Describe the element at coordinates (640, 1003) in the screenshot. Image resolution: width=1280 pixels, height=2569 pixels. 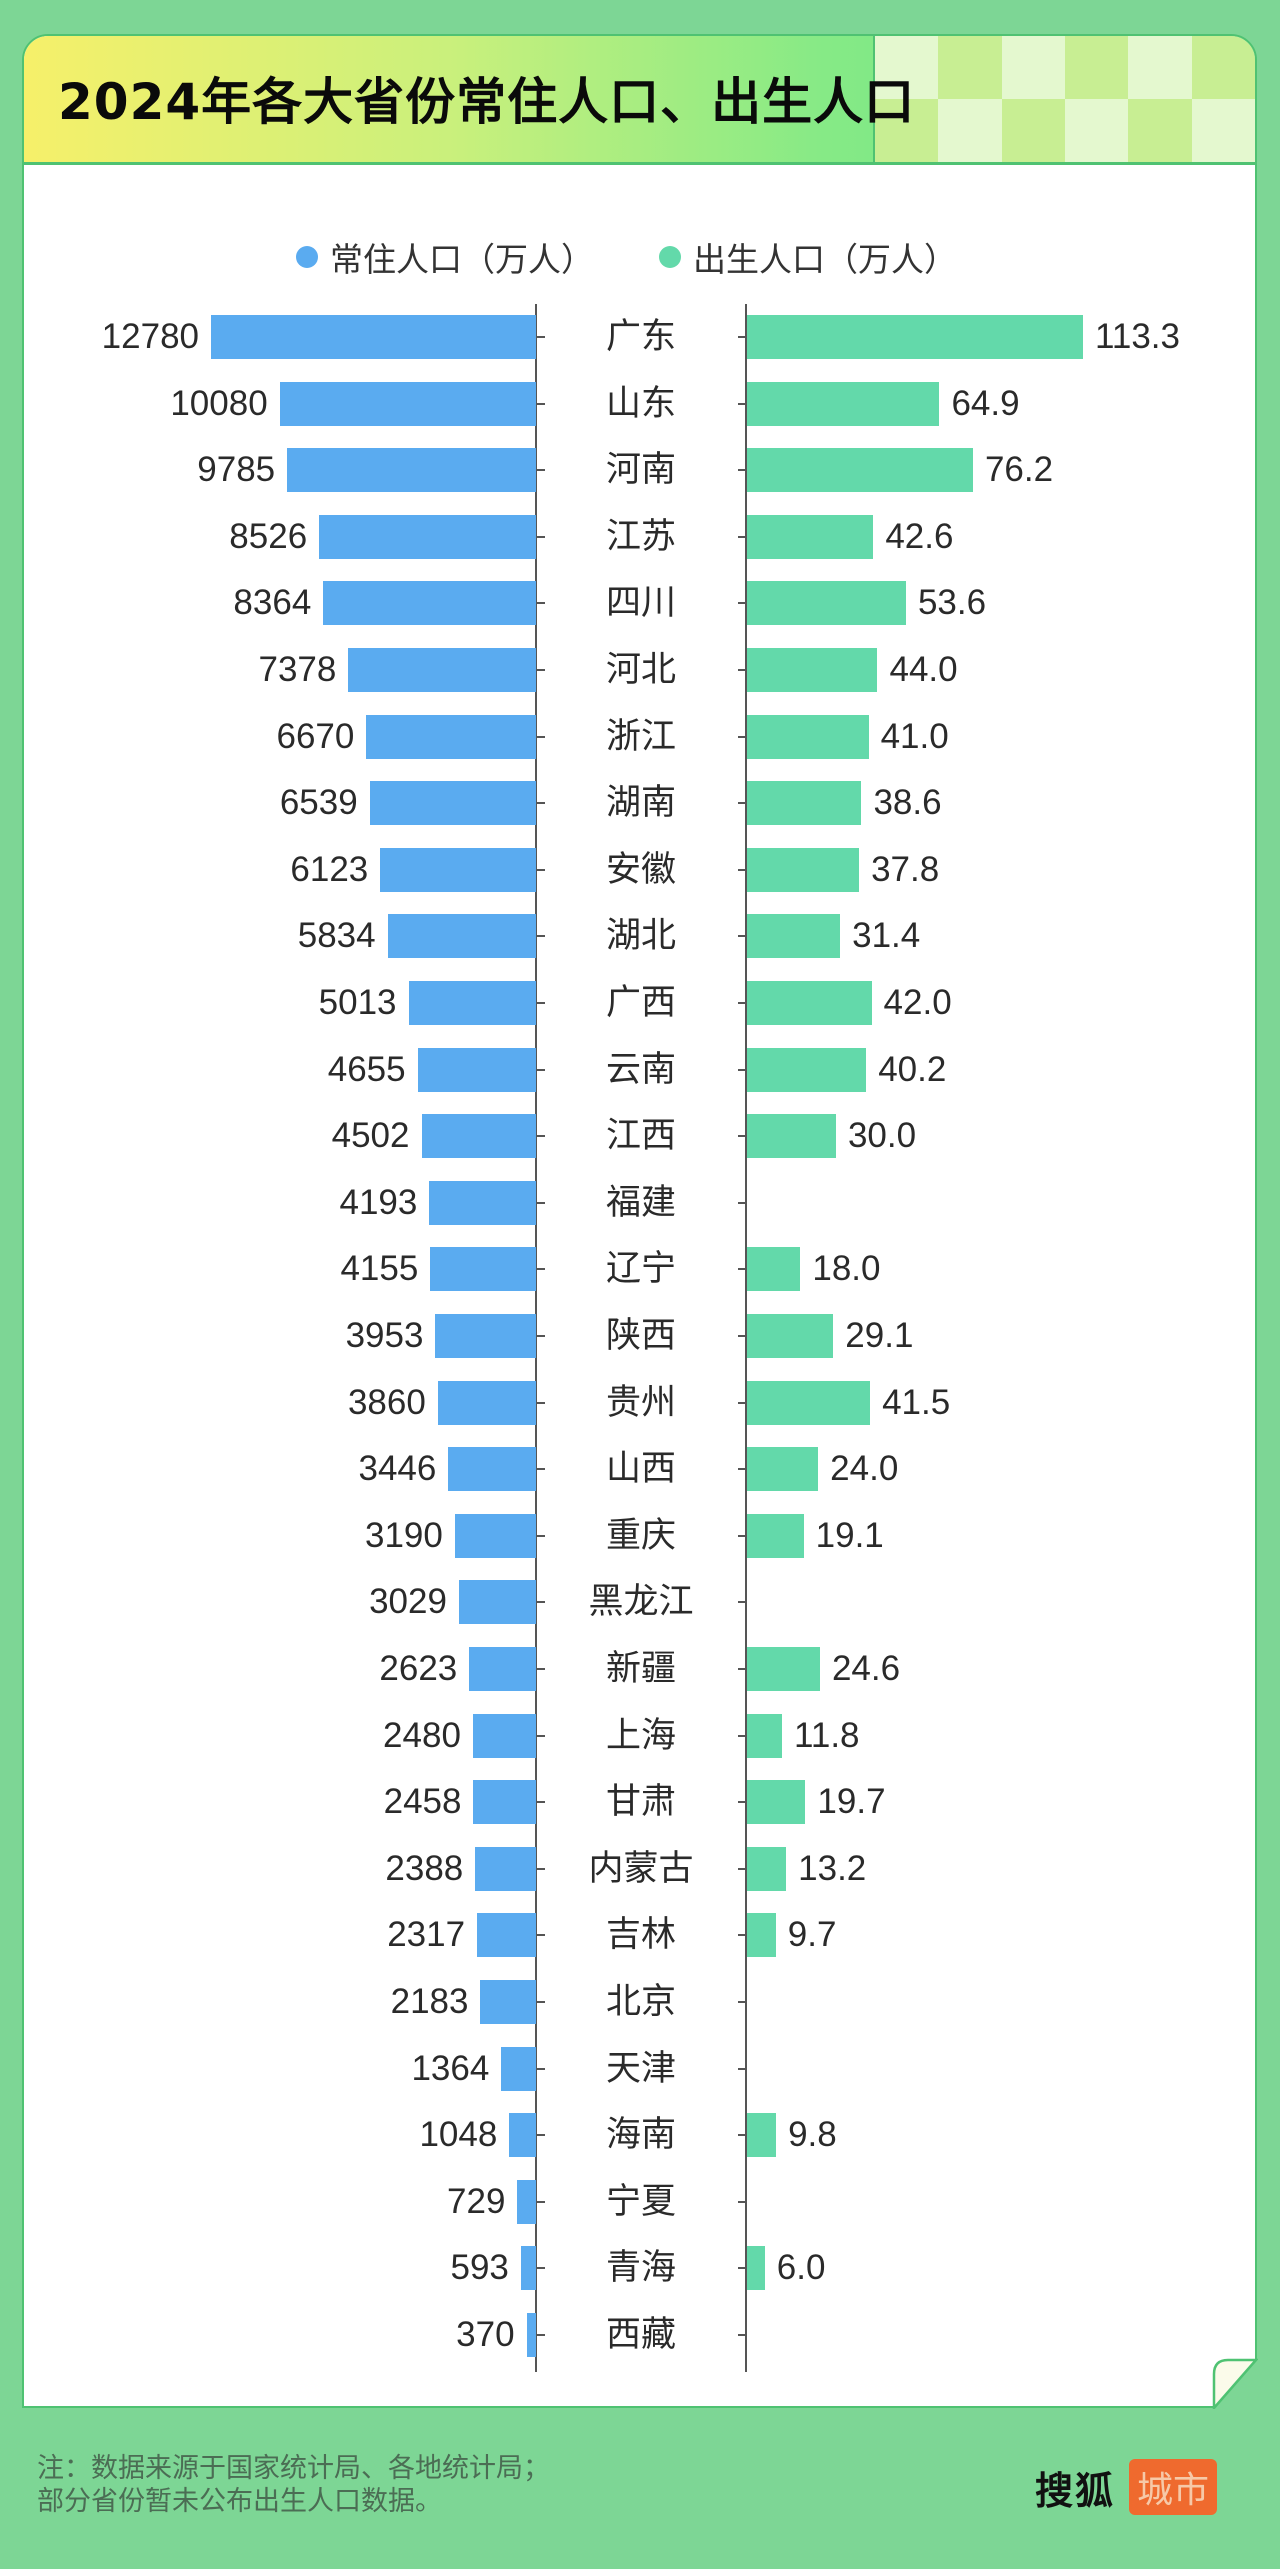
I see `province-label: 广西` at that location.